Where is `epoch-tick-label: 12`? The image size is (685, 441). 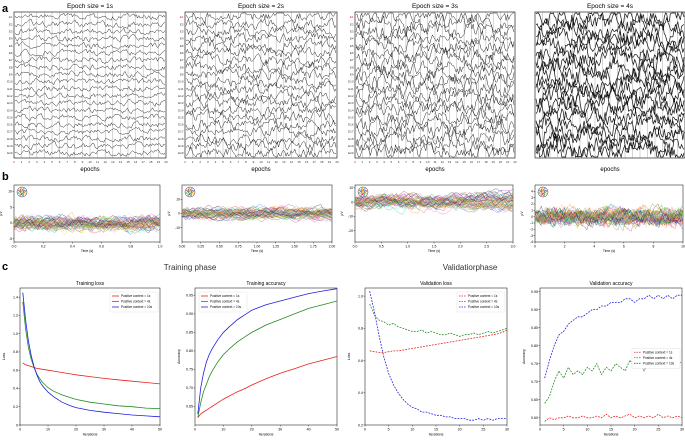
epoch-tick-label: 12 is located at coordinates (277, 162).